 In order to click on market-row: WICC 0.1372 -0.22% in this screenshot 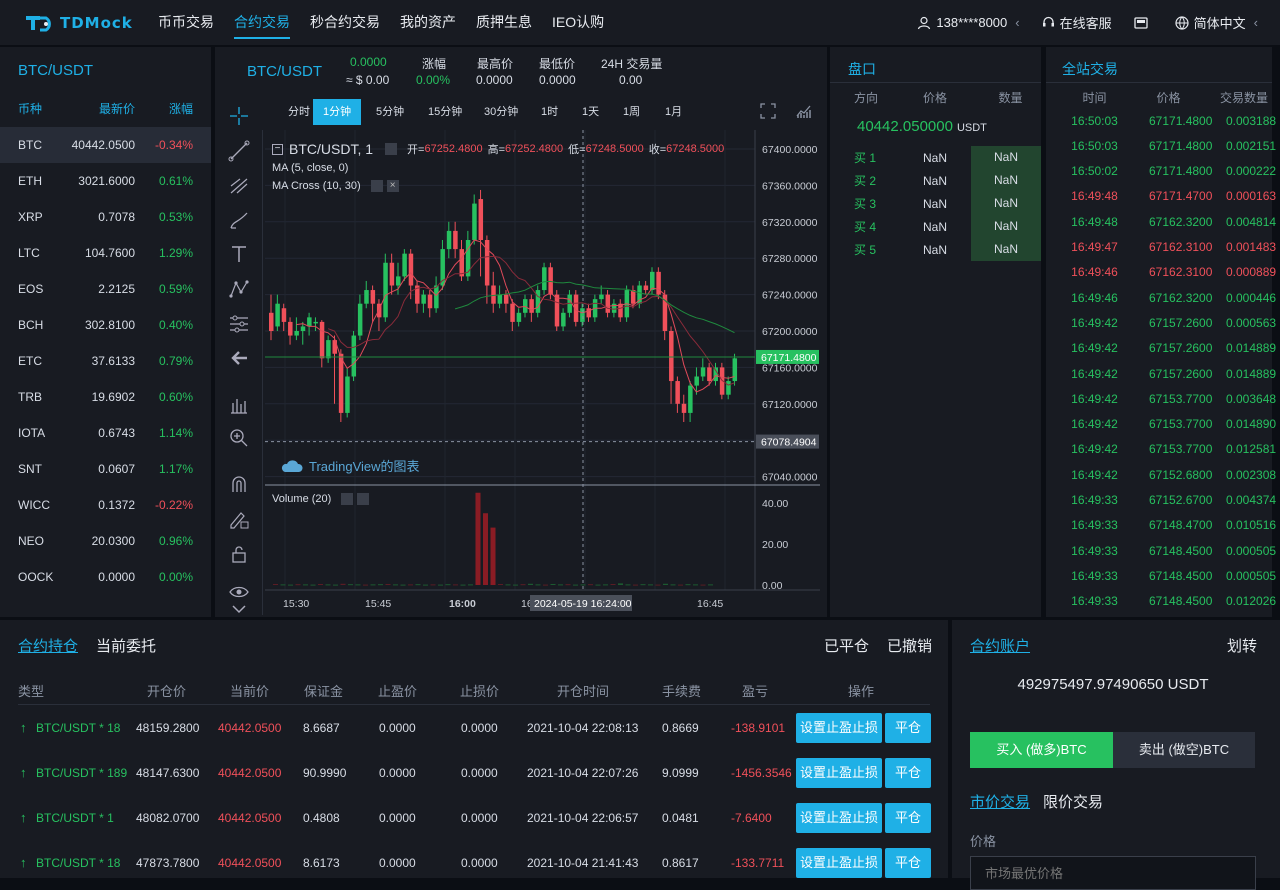, I will do `click(105, 505)`.